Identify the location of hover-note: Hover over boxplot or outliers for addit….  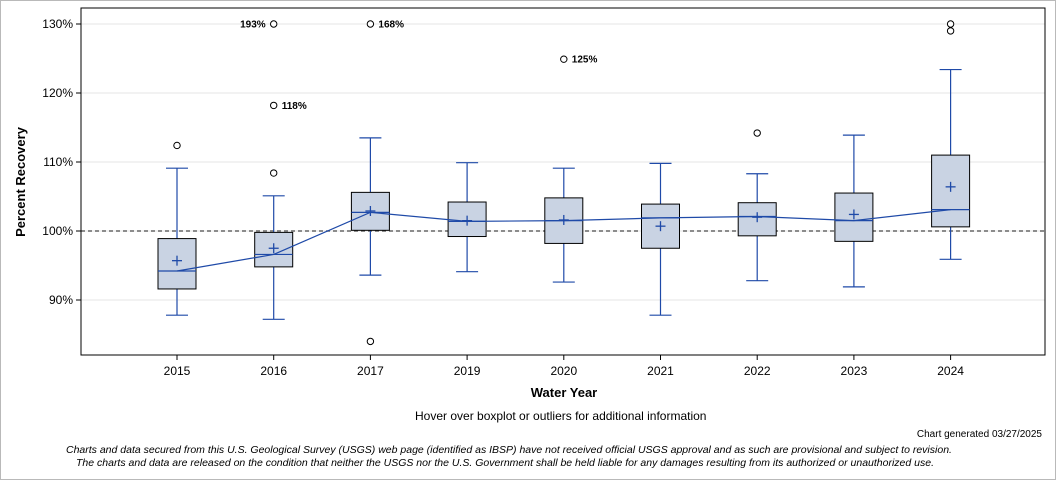
(561, 416).